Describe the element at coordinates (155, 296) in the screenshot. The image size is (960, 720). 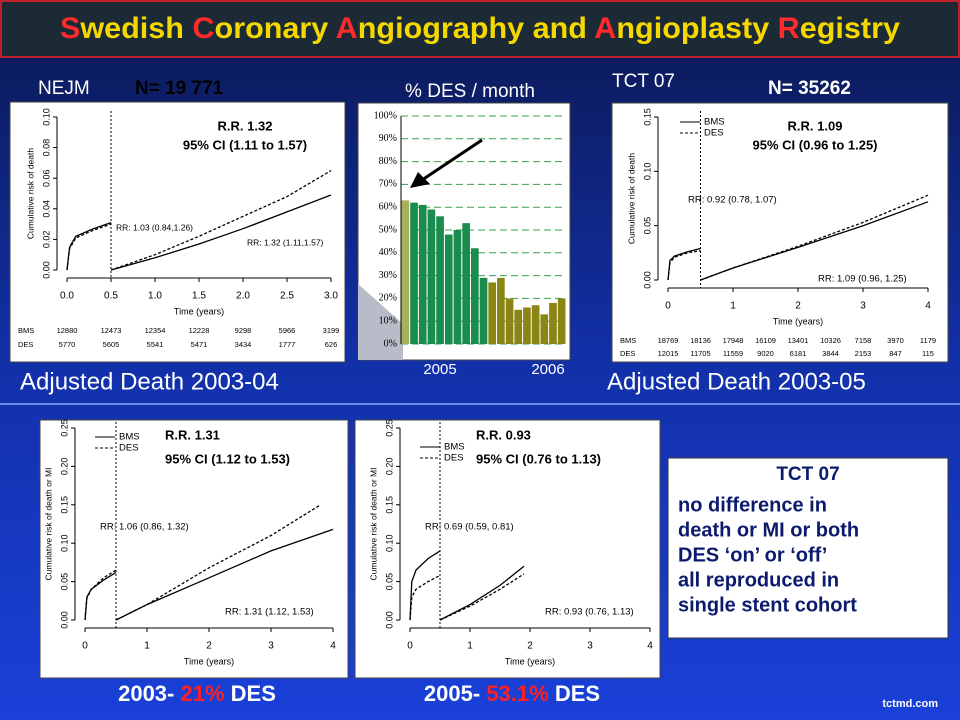
I see `x-tick-label: 1.0` at that location.